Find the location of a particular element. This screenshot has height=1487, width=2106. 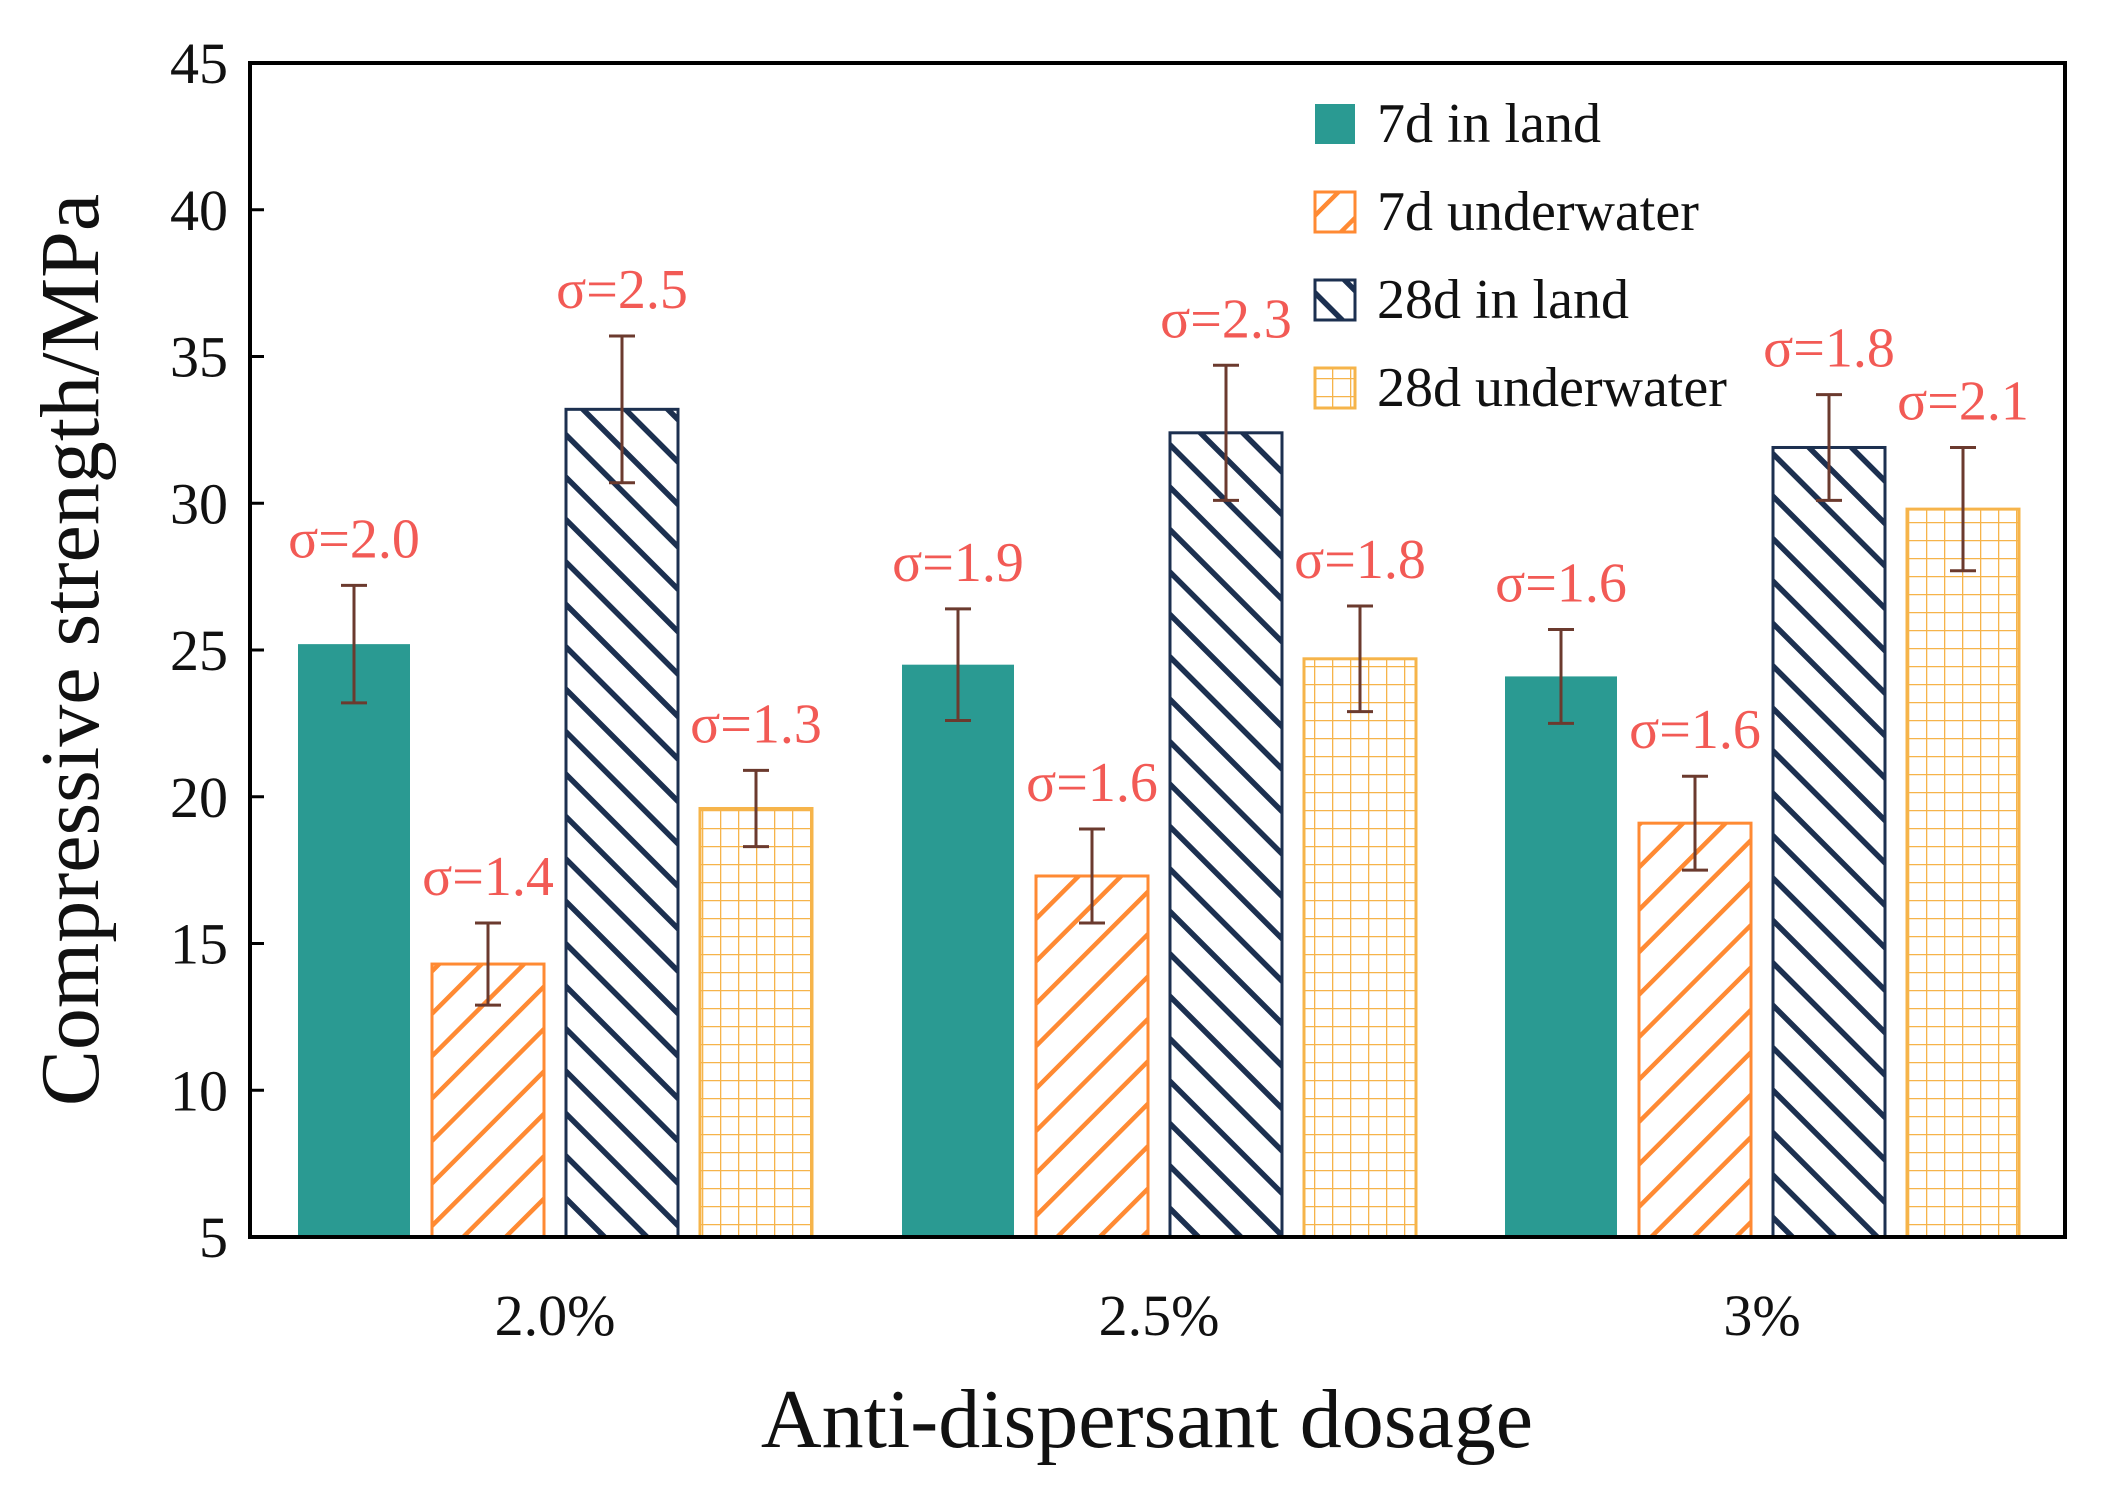

x-axis-ticks: 2.0% 2.5% 3% is located at coordinates (1148, 1315).